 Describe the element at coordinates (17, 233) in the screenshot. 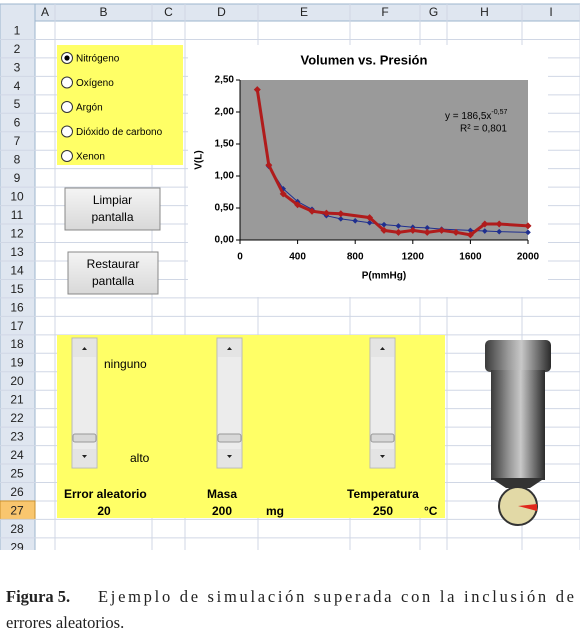

I see `row-header: 12` at that location.